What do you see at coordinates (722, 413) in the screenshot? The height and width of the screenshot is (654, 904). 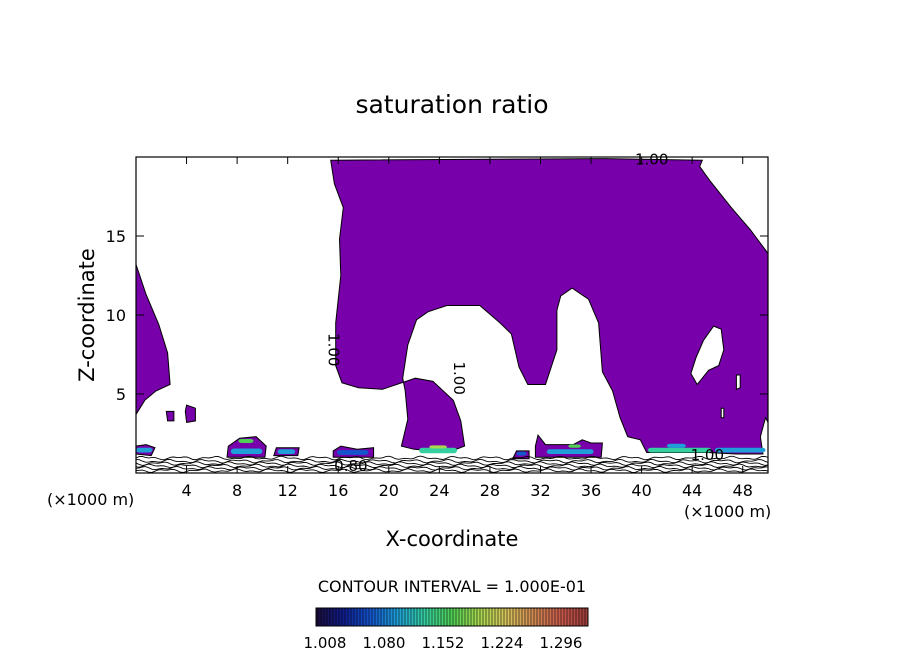 I see `hole-small-mid-right` at bounding box center [722, 413].